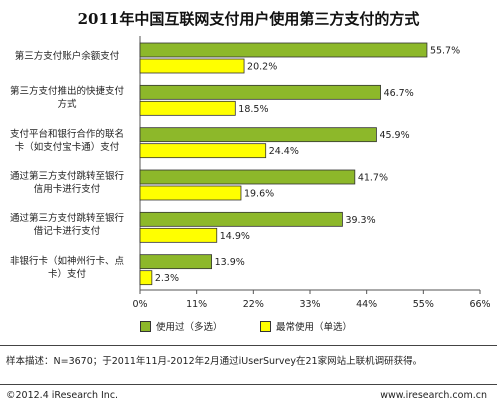 The width and height of the screenshot is (497, 407). I want to click on footer-copyright: ©2012.4 iResearch Inc., so click(62, 395).